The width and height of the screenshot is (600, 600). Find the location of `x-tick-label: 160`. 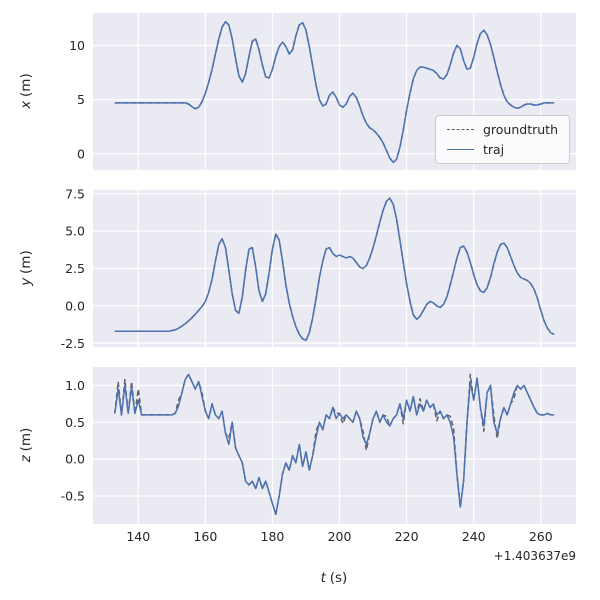

x-tick-label: 160 is located at coordinates (205, 536).